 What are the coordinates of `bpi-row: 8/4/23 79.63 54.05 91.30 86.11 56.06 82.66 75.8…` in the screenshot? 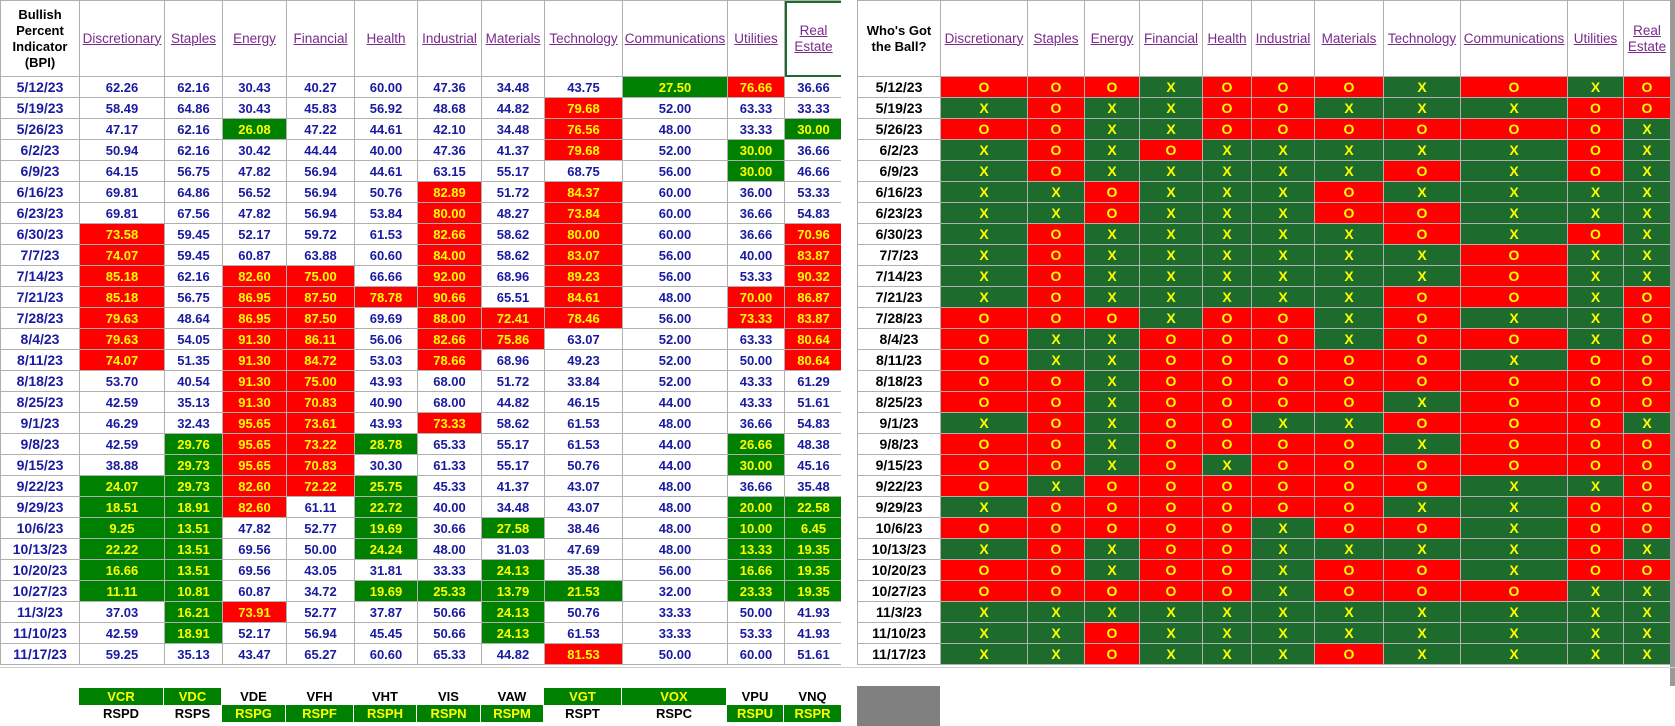 It's located at (421, 339).